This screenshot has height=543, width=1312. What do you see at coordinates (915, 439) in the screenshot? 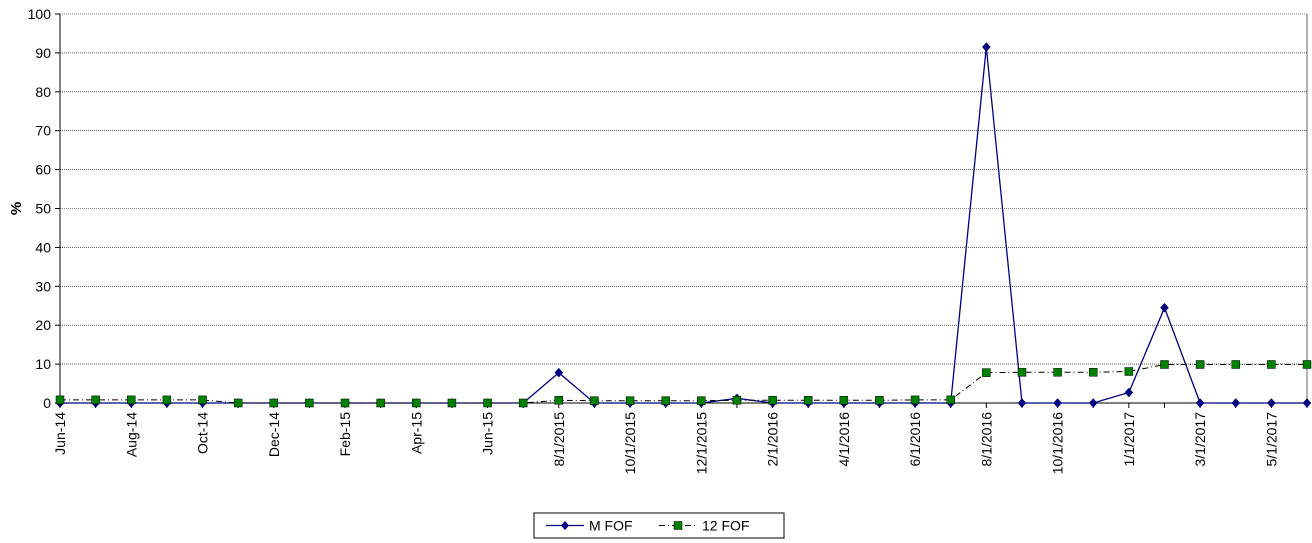
I see `x-tick-label: 6/1/2016` at bounding box center [915, 439].